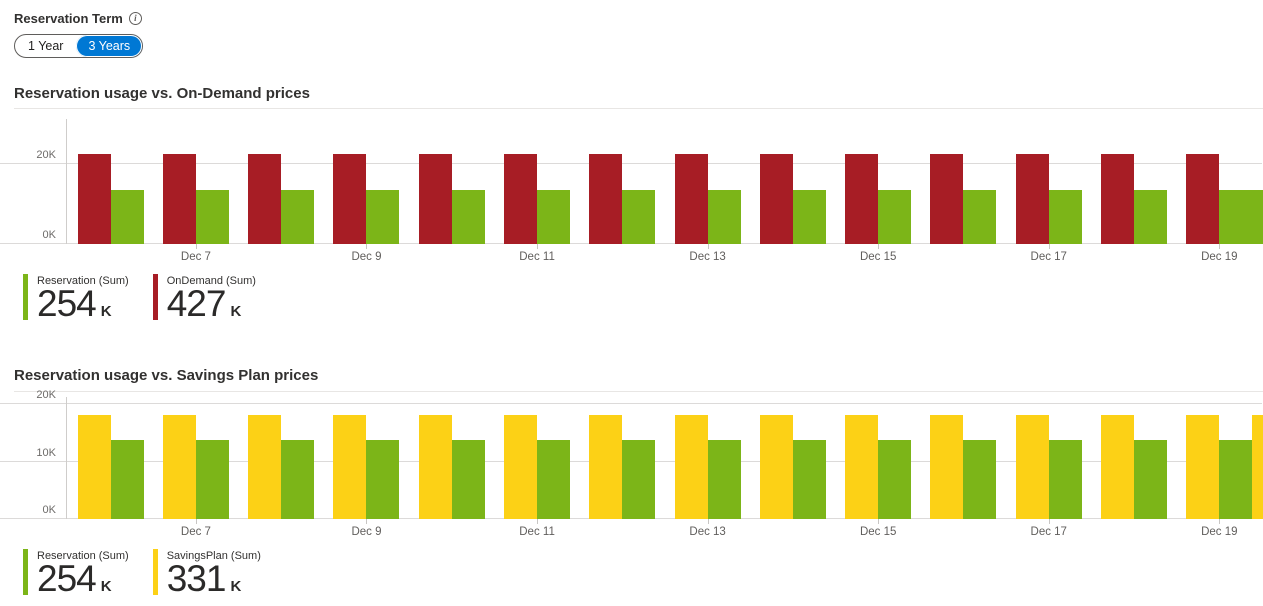 Image resolution: width=1263 pixels, height=606 pixels. I want to click on section-divider, so click(638, 108).